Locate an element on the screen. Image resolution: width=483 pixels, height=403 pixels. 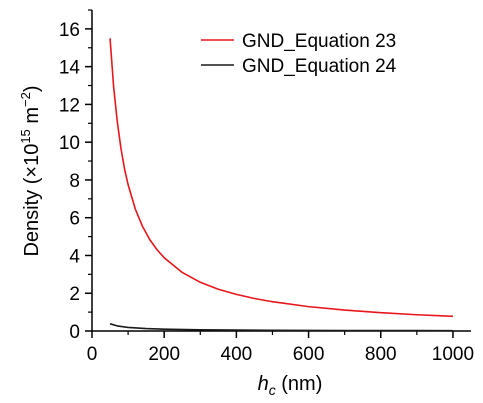
y-tick-label: 2 is located at coordinates (74, 294).